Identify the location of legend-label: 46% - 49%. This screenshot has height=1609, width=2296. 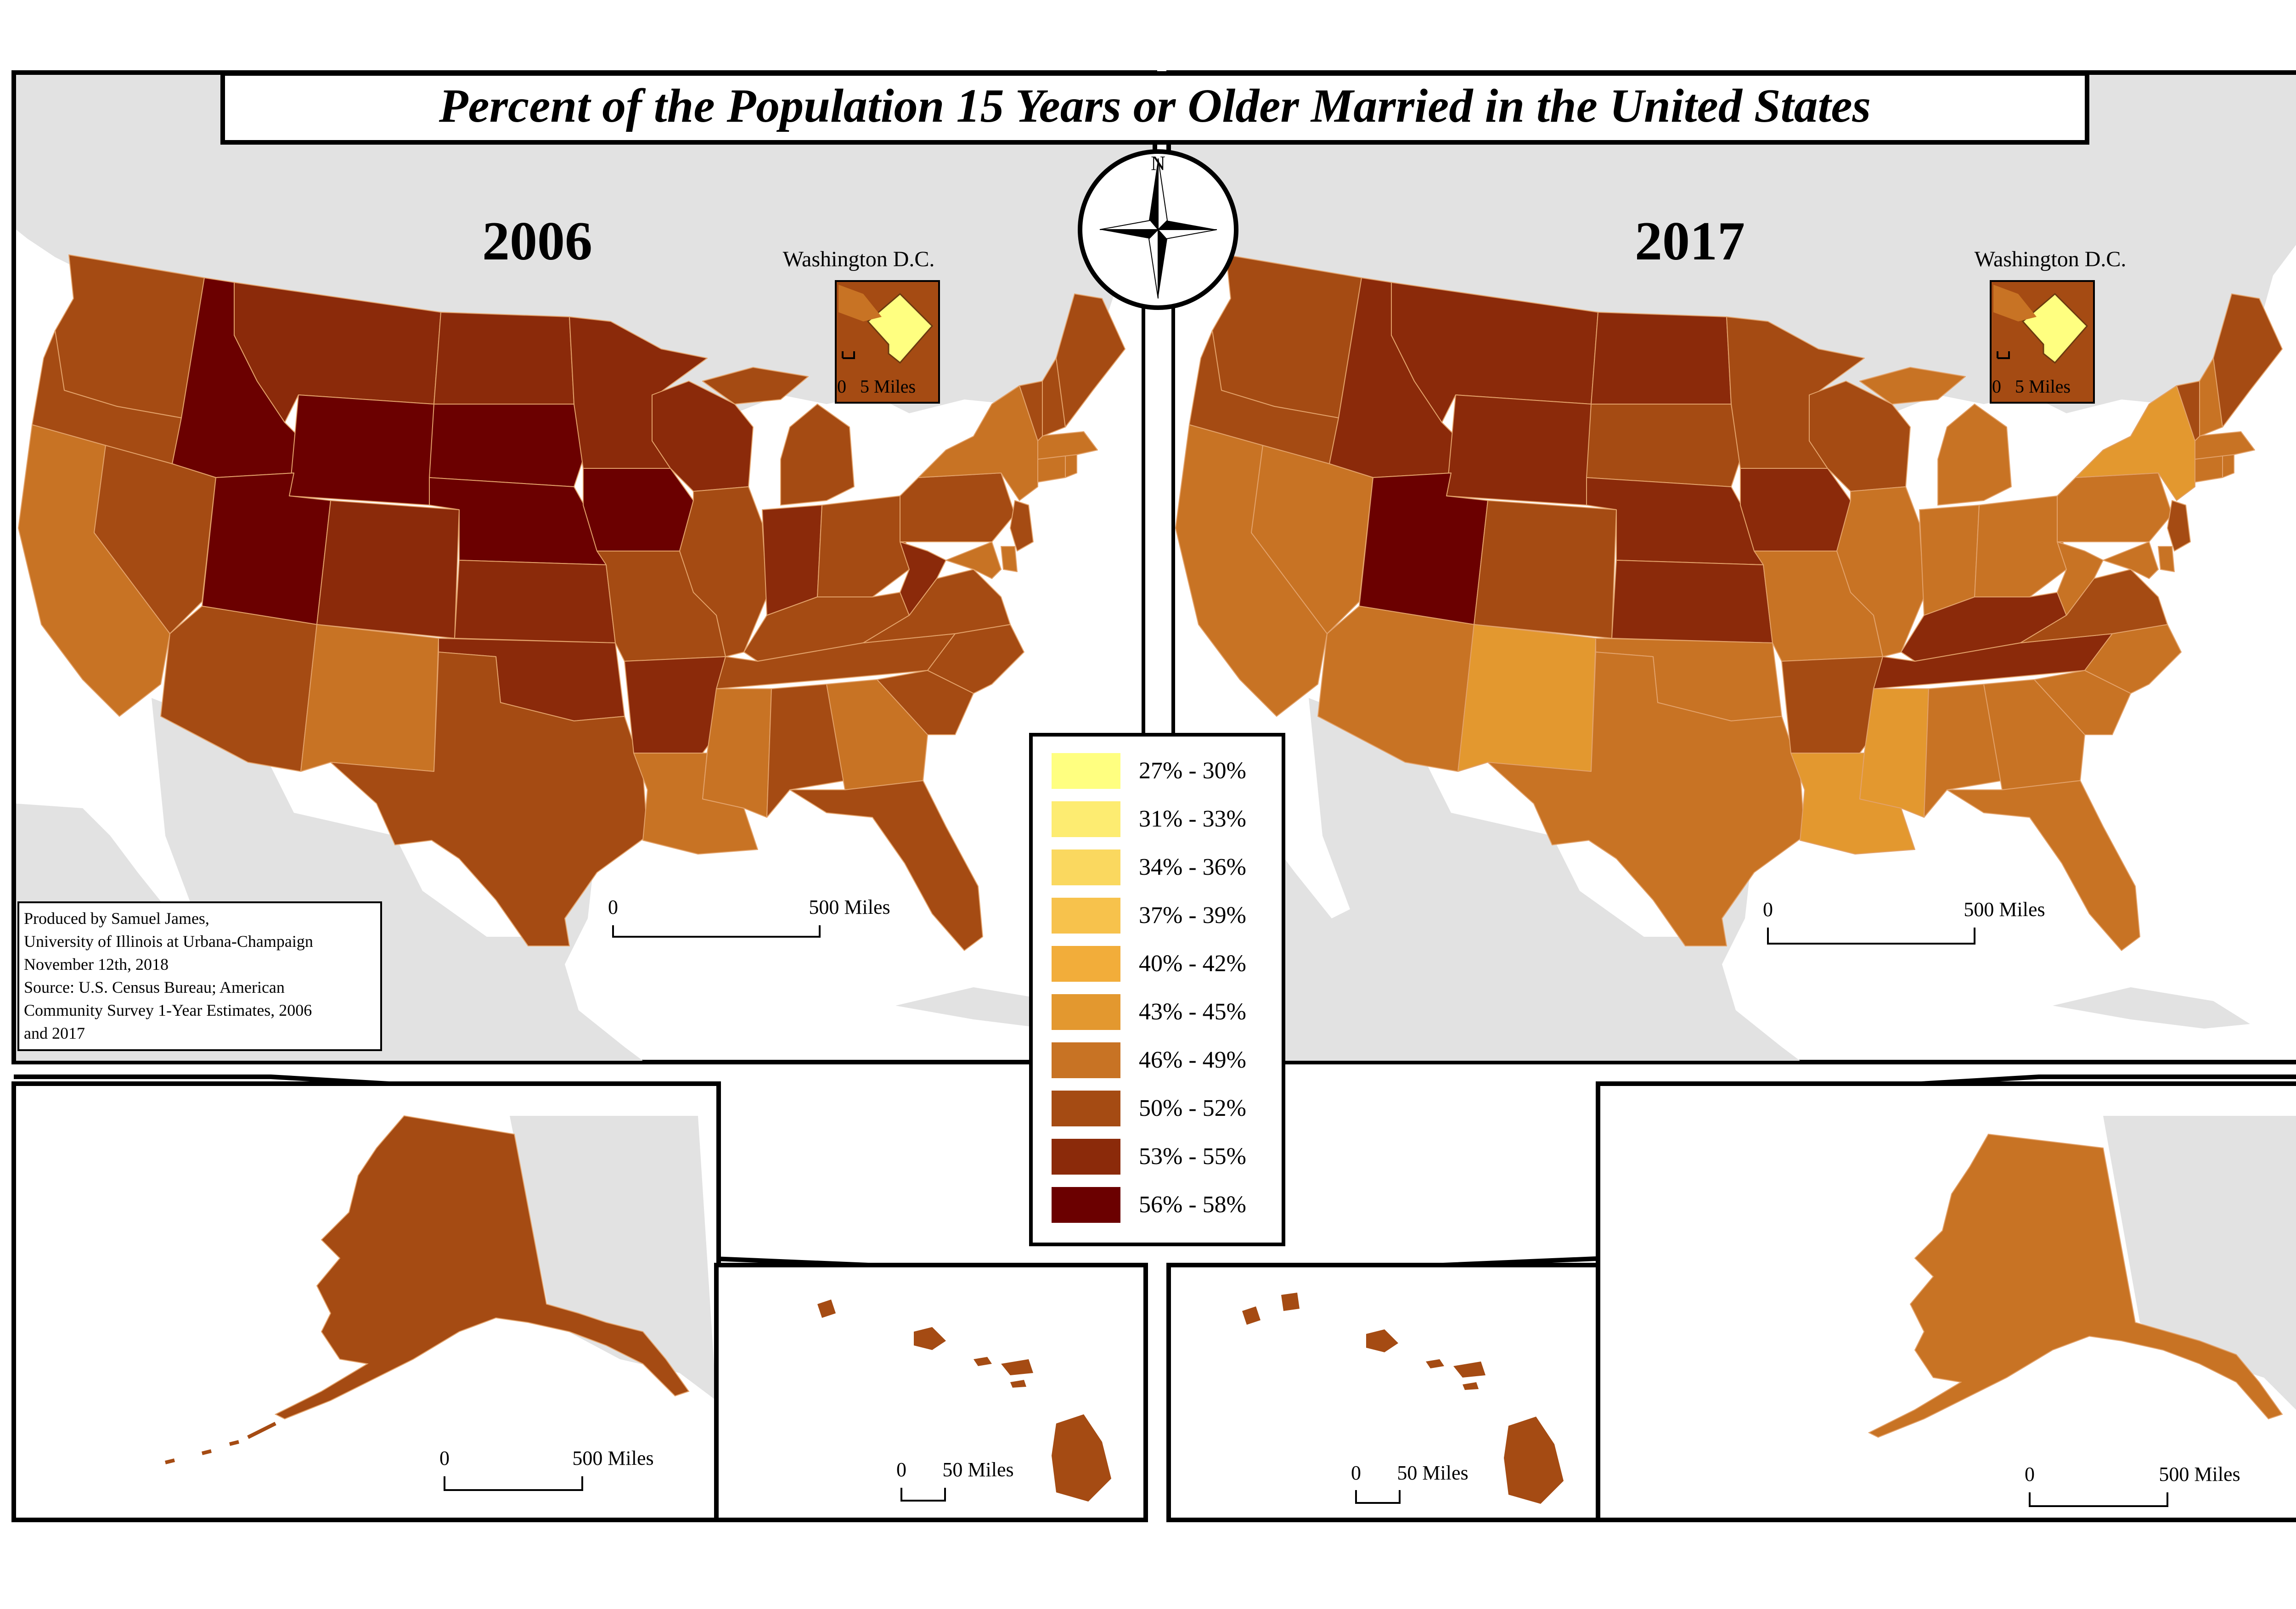
(1193, 1060).